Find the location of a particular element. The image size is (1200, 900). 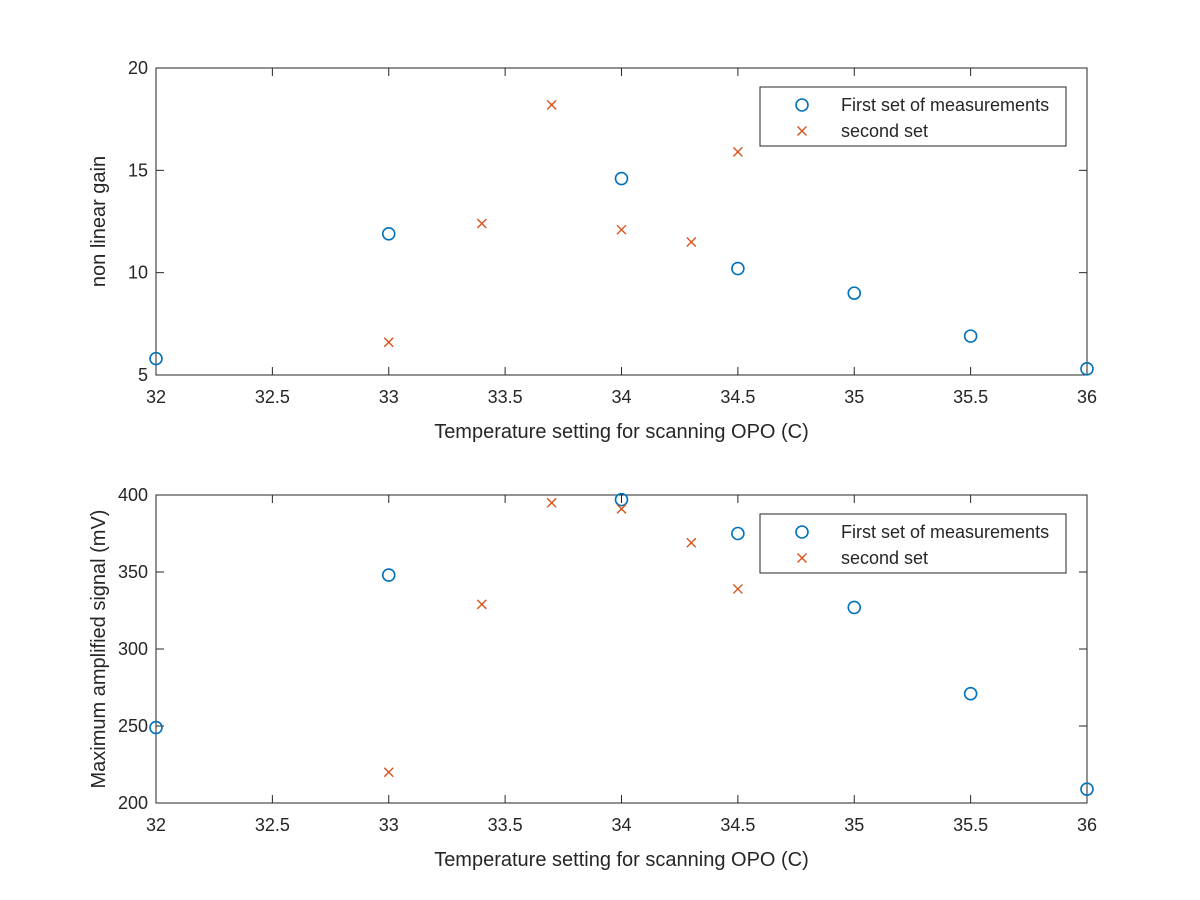

y-tick-label: 200 is located at coordinates (133, 803).